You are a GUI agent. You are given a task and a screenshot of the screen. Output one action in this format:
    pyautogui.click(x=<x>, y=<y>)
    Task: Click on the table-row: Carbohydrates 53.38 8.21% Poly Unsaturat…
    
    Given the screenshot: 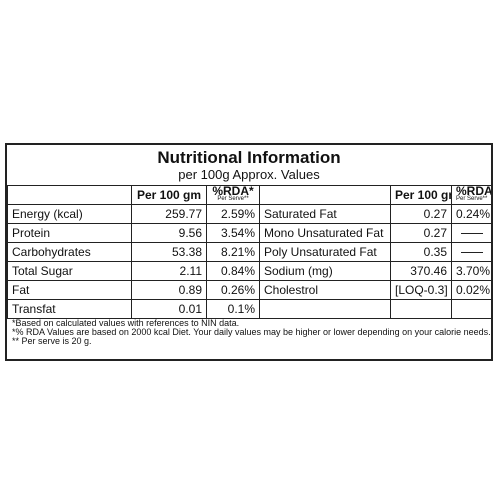 What is the action you would take?
    pyautogui.click(x=249, y=252)
    